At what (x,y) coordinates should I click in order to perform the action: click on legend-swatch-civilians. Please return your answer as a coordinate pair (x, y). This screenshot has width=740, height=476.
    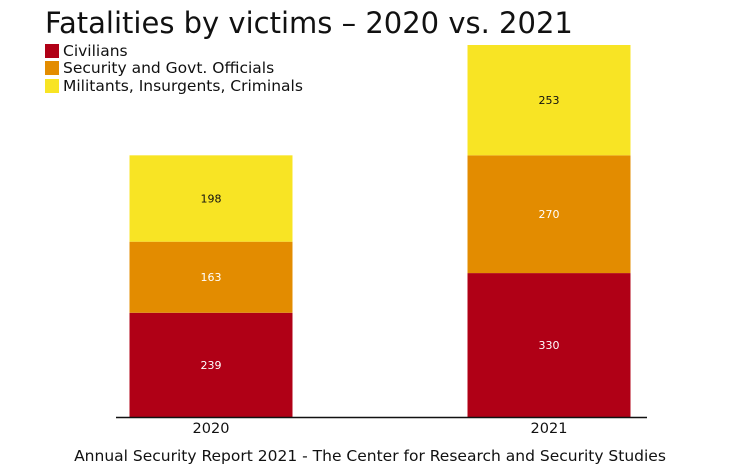
    Looking at the image, I should click on (52, 50).